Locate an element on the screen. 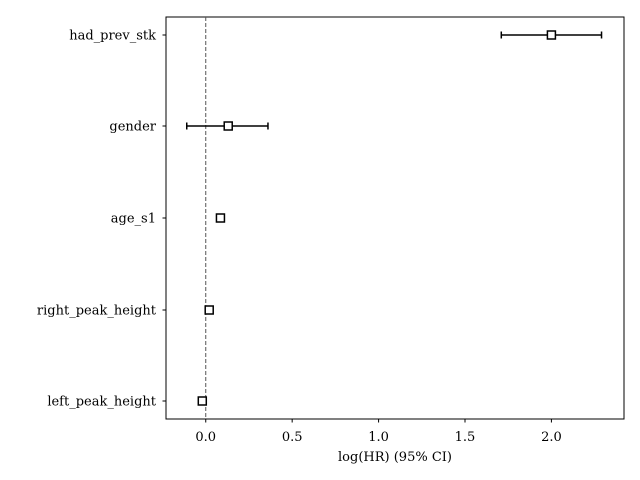 This screenshot has width=640, height=480. x-tick-label: 0.5 is located at coordinates (292, 437).